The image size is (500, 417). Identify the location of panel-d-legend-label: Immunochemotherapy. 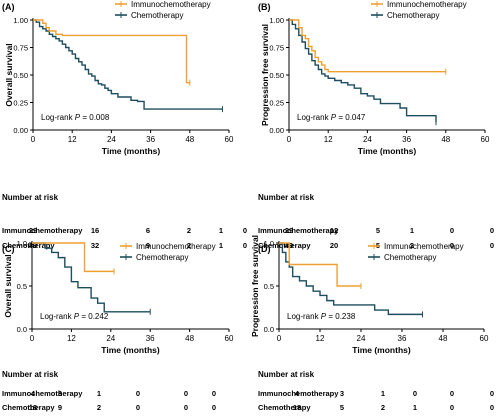
(424, 246).